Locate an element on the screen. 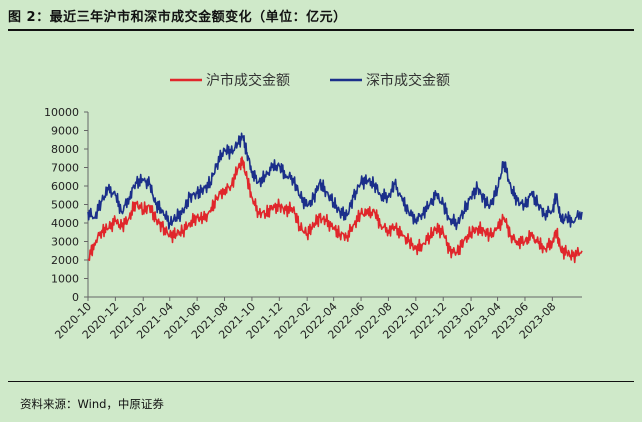  y-tick-label: 10000 is located at coordinates (61, 112).